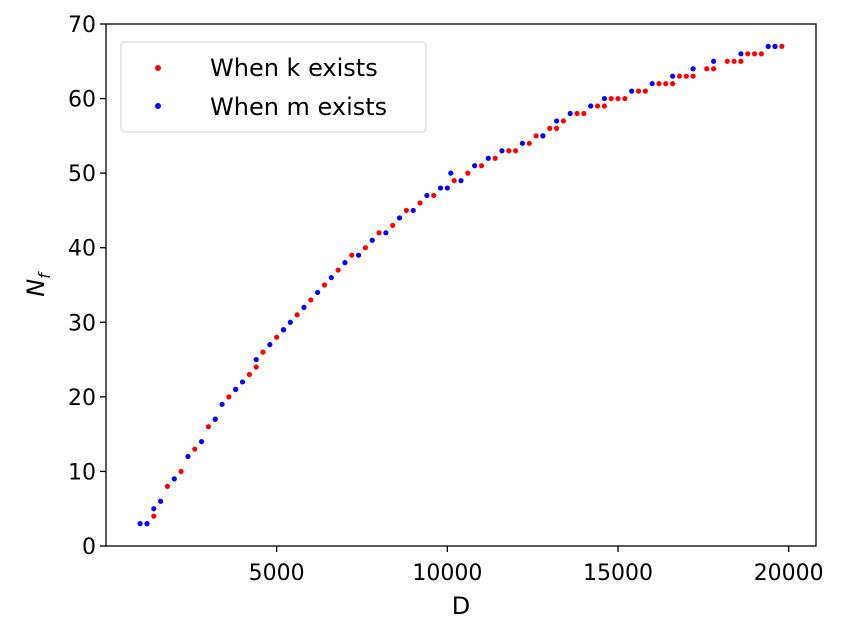  Describe the element at coordinates (789, 573) in the screenshot. I see `x-tick-label: 20000` at that location.